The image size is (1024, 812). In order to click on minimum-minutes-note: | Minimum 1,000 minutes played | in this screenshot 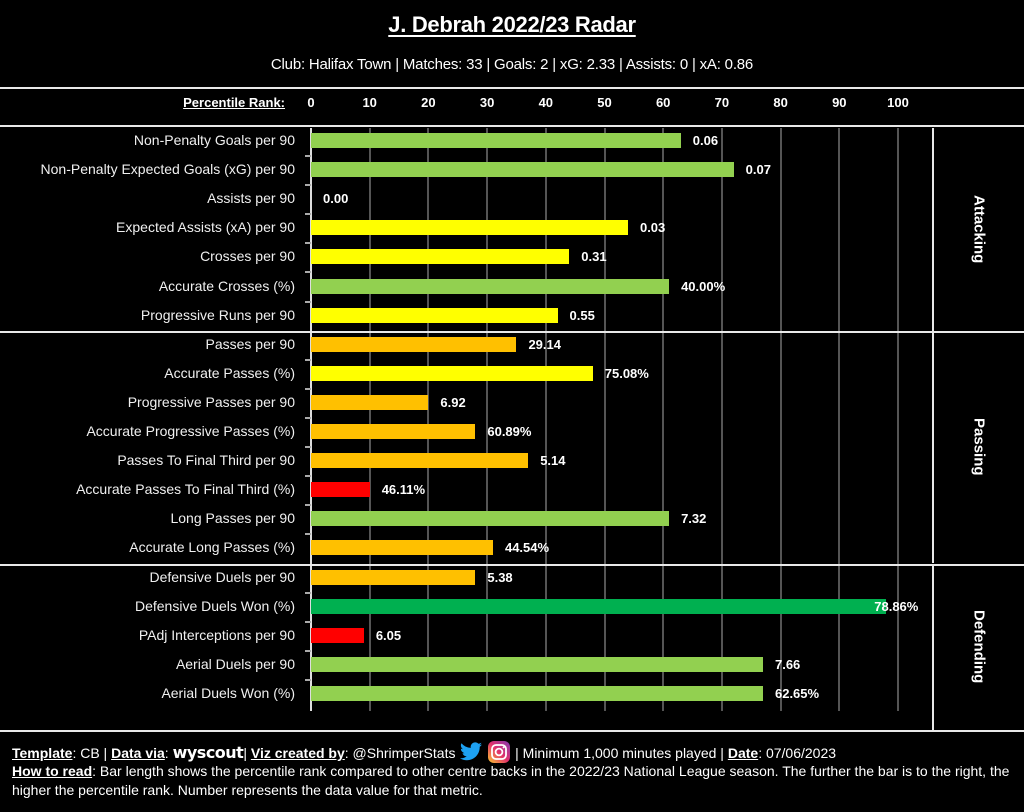, I will do `click(619, 753)`.